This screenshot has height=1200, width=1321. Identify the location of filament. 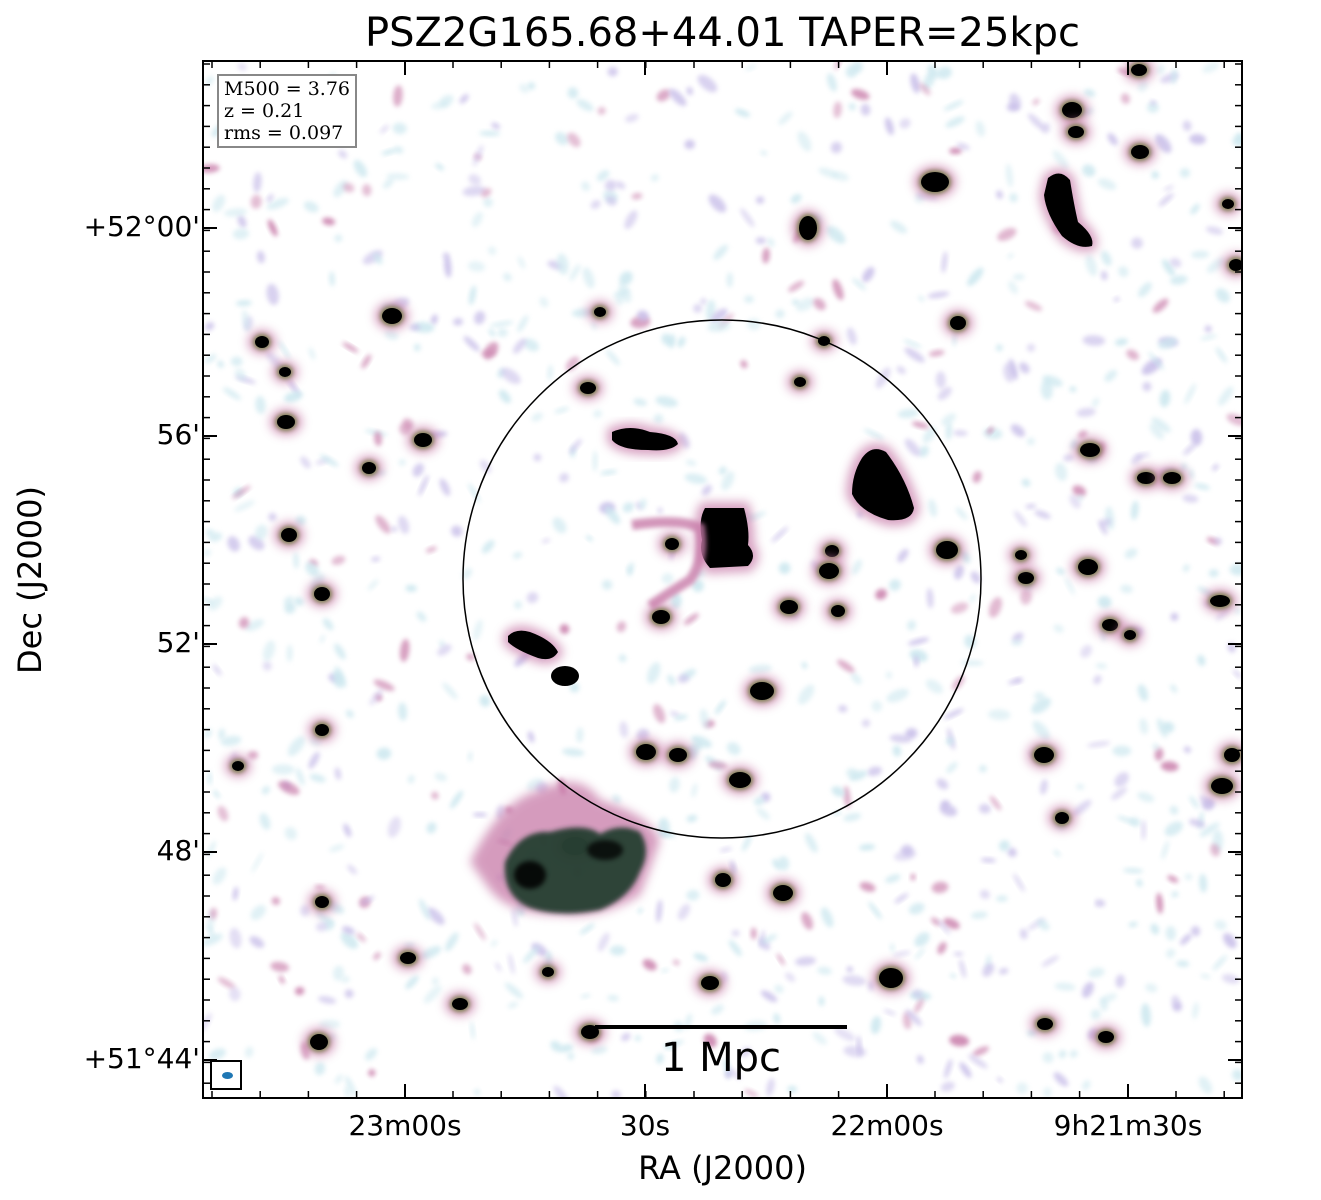
(669, 564).